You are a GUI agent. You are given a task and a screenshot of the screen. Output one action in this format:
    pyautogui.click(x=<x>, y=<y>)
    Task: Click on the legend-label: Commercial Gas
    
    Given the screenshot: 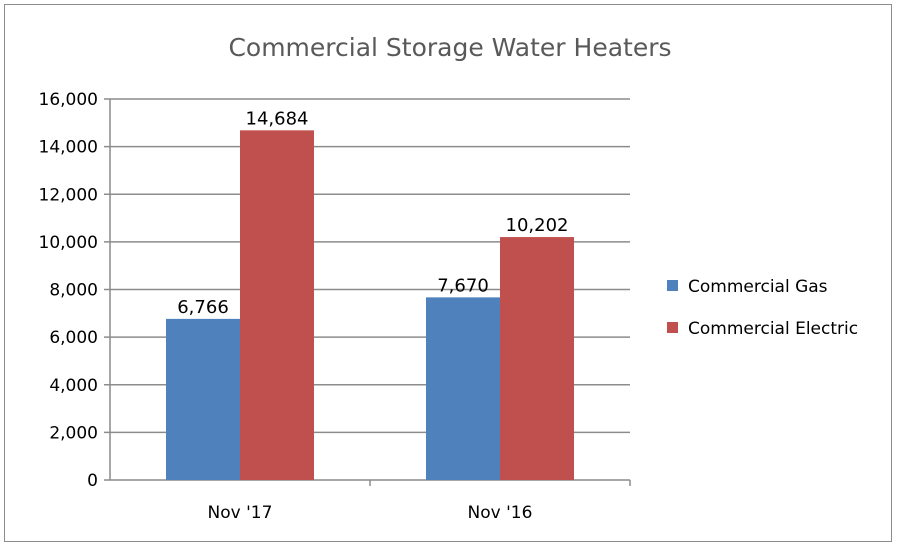 What is the action you would take?
    pyautogui.click(x=758, y=287)
    